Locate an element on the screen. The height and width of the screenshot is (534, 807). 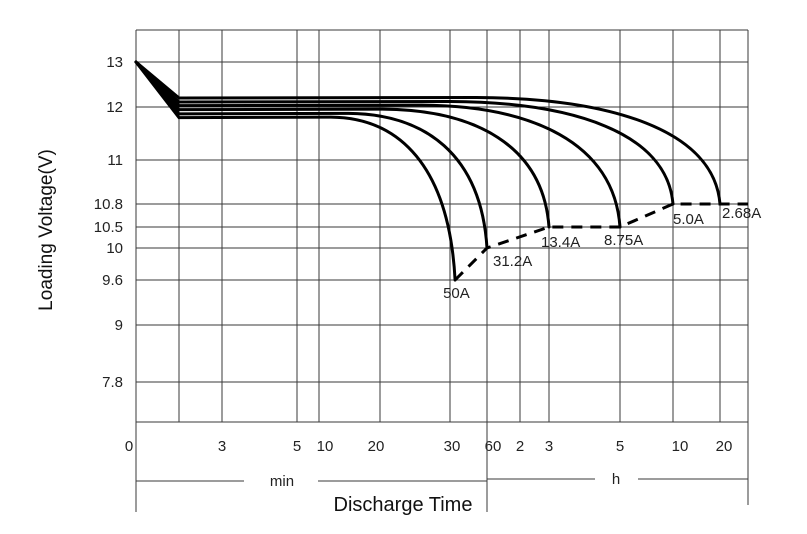
y-tick-label: 7.8 is located at coordinates (112, 382).